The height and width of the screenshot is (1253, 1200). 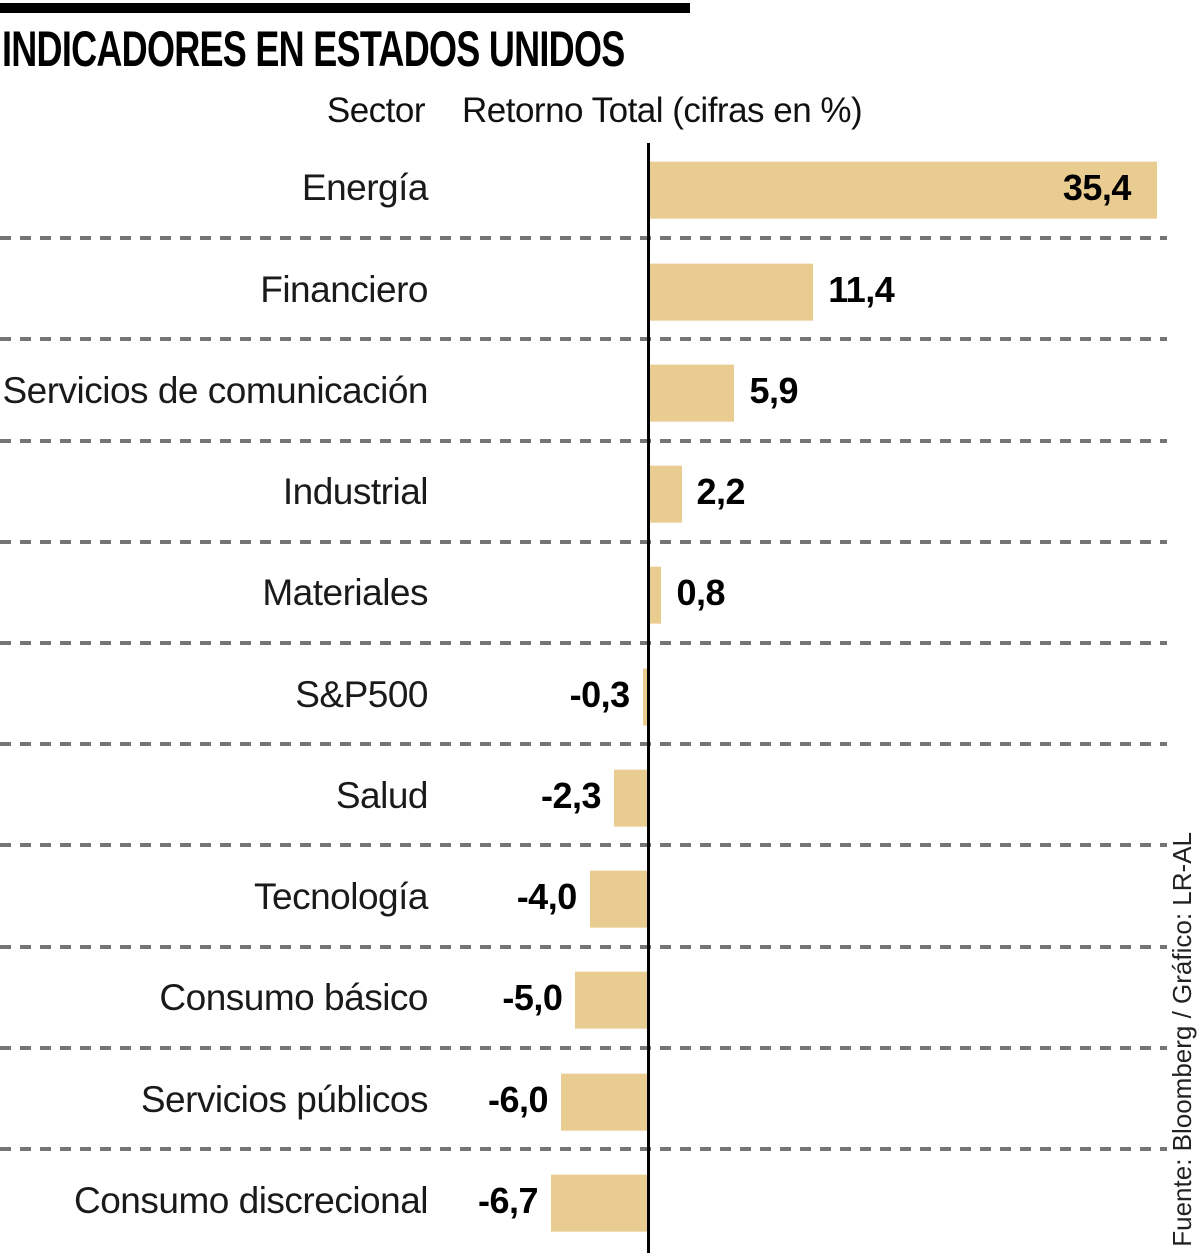 What do you see at coordinates (293, 998) in the screenshot?
I see `sector-label: Consumo básico` at bounding box center [293, 998].